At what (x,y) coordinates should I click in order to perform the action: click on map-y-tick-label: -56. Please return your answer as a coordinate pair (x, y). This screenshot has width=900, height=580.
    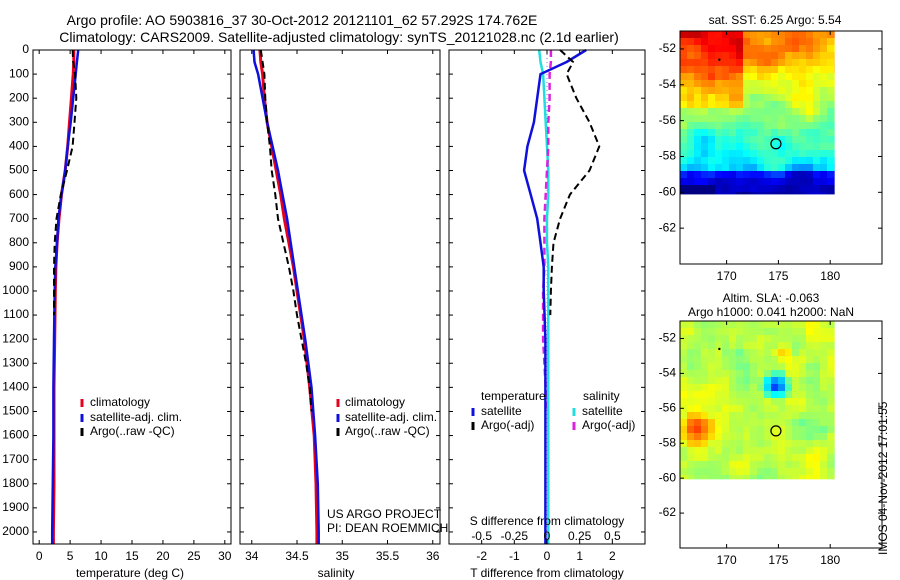
    Looking at the image, I should click on (668, 120).